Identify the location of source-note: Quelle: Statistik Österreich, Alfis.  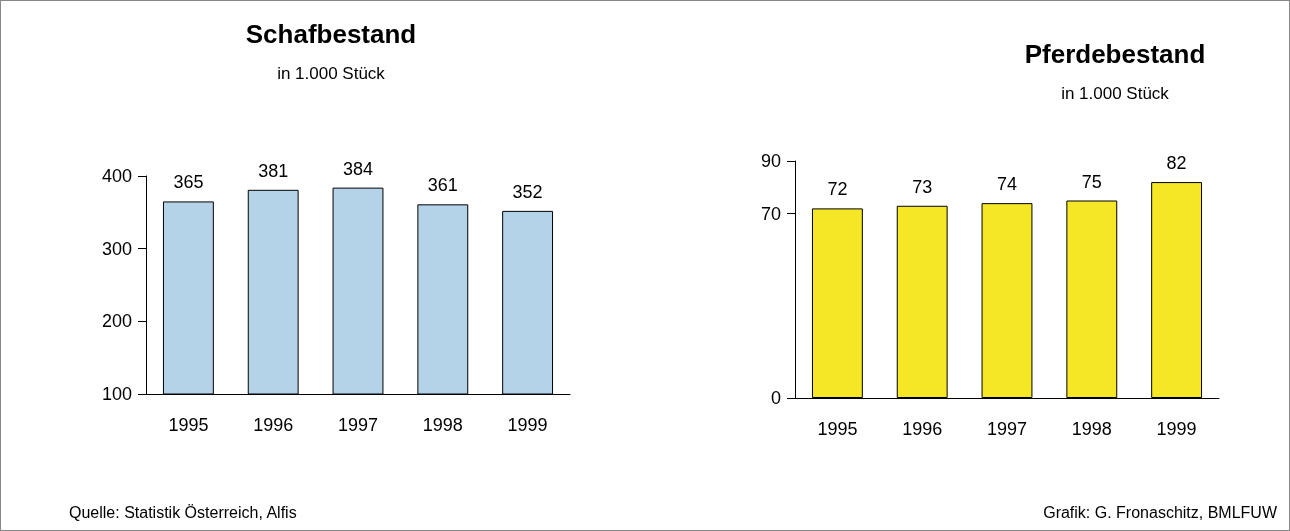
(183, 512).